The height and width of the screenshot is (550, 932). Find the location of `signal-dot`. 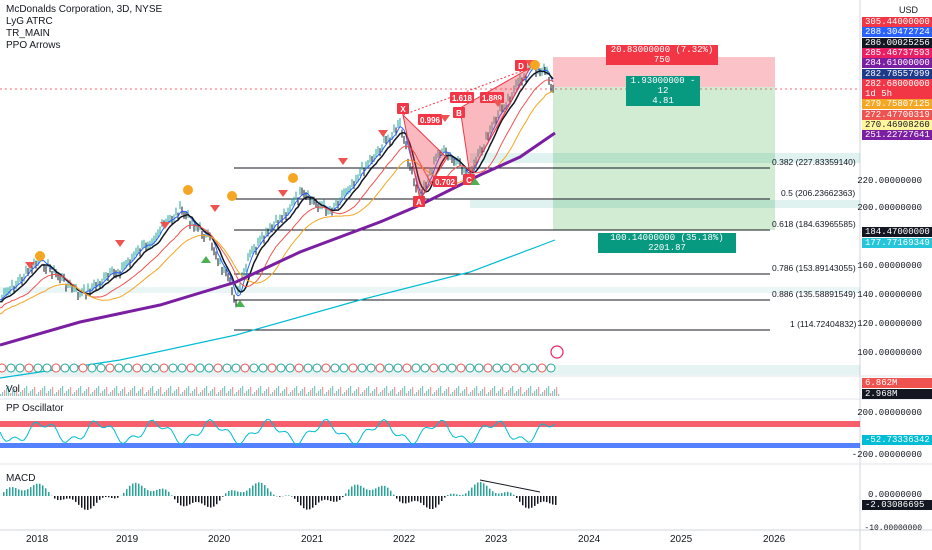

signal-dot is located at coordinates (40, 256).